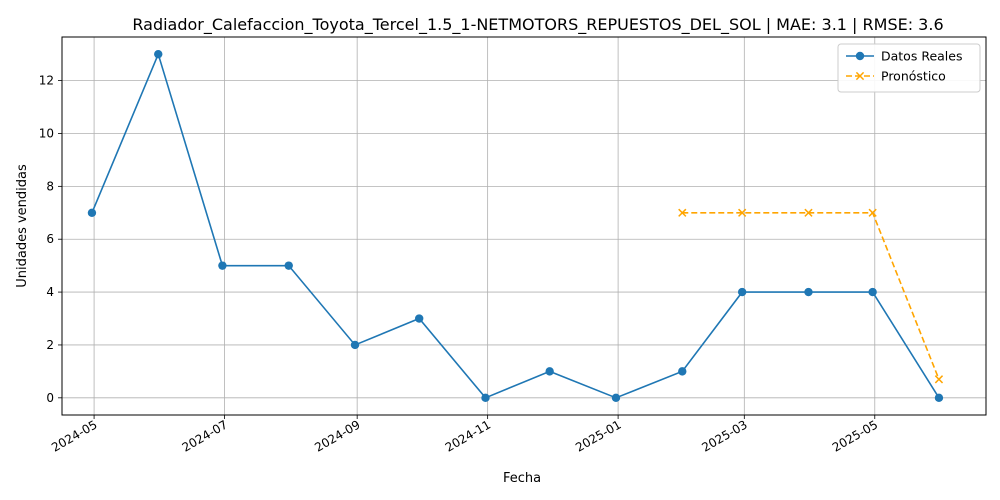 The image size is (1000, 500). I want to click on x-tick-label: 2025-05, so click(855, 435).